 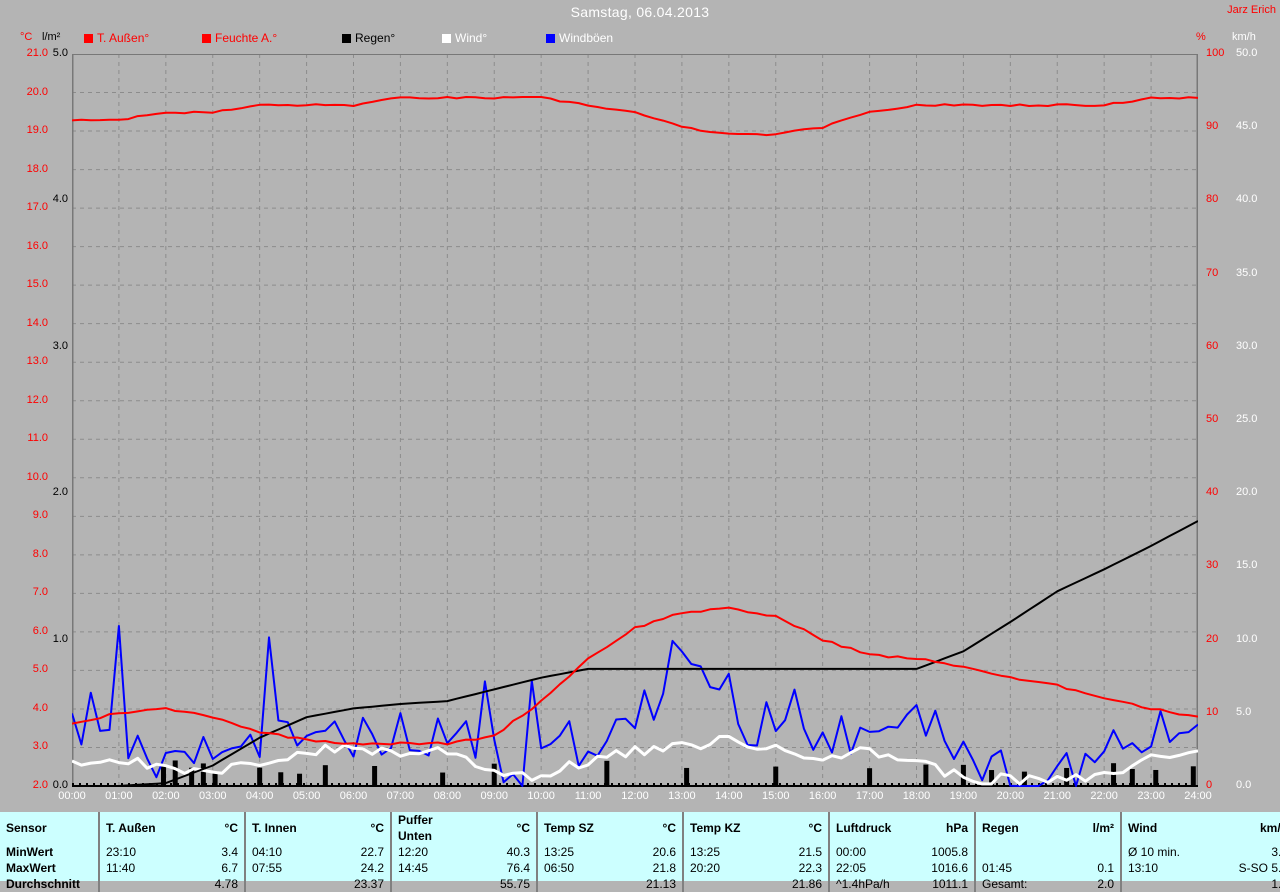 I want to click on stats-cell-time: Temp KZ, so click(x=720, y=828).